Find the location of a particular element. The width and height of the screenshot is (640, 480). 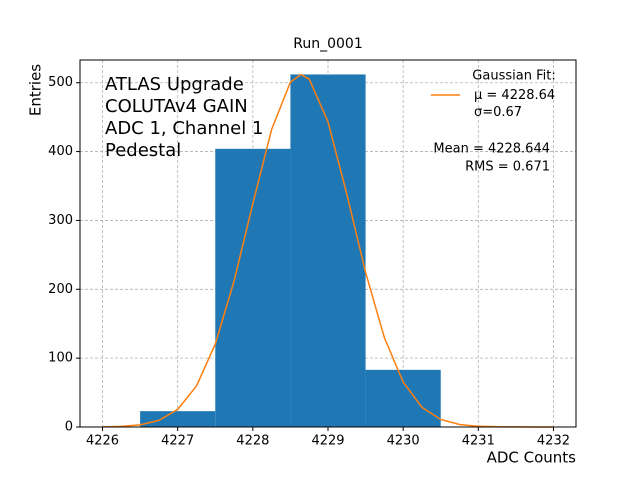

annotation: ATLAS Upgrade is located at coordinates (174, 84).